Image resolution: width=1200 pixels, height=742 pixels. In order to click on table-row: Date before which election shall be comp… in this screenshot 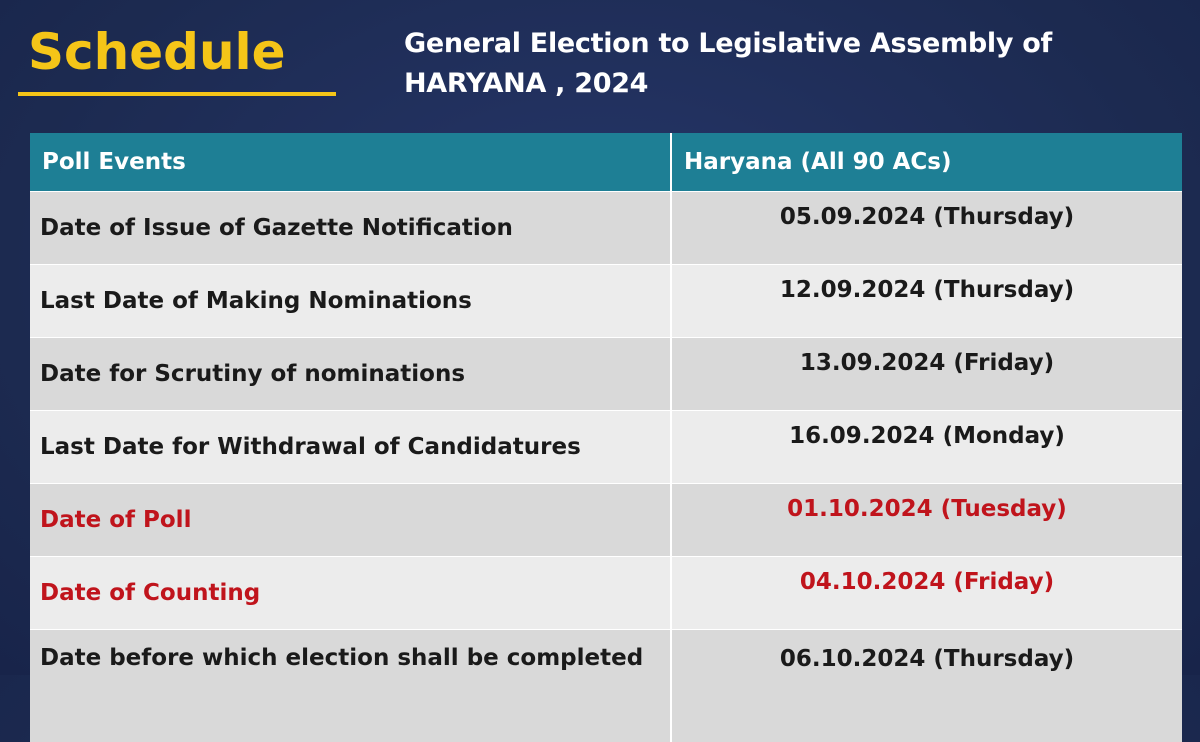, I will do `click(606, 686)`.